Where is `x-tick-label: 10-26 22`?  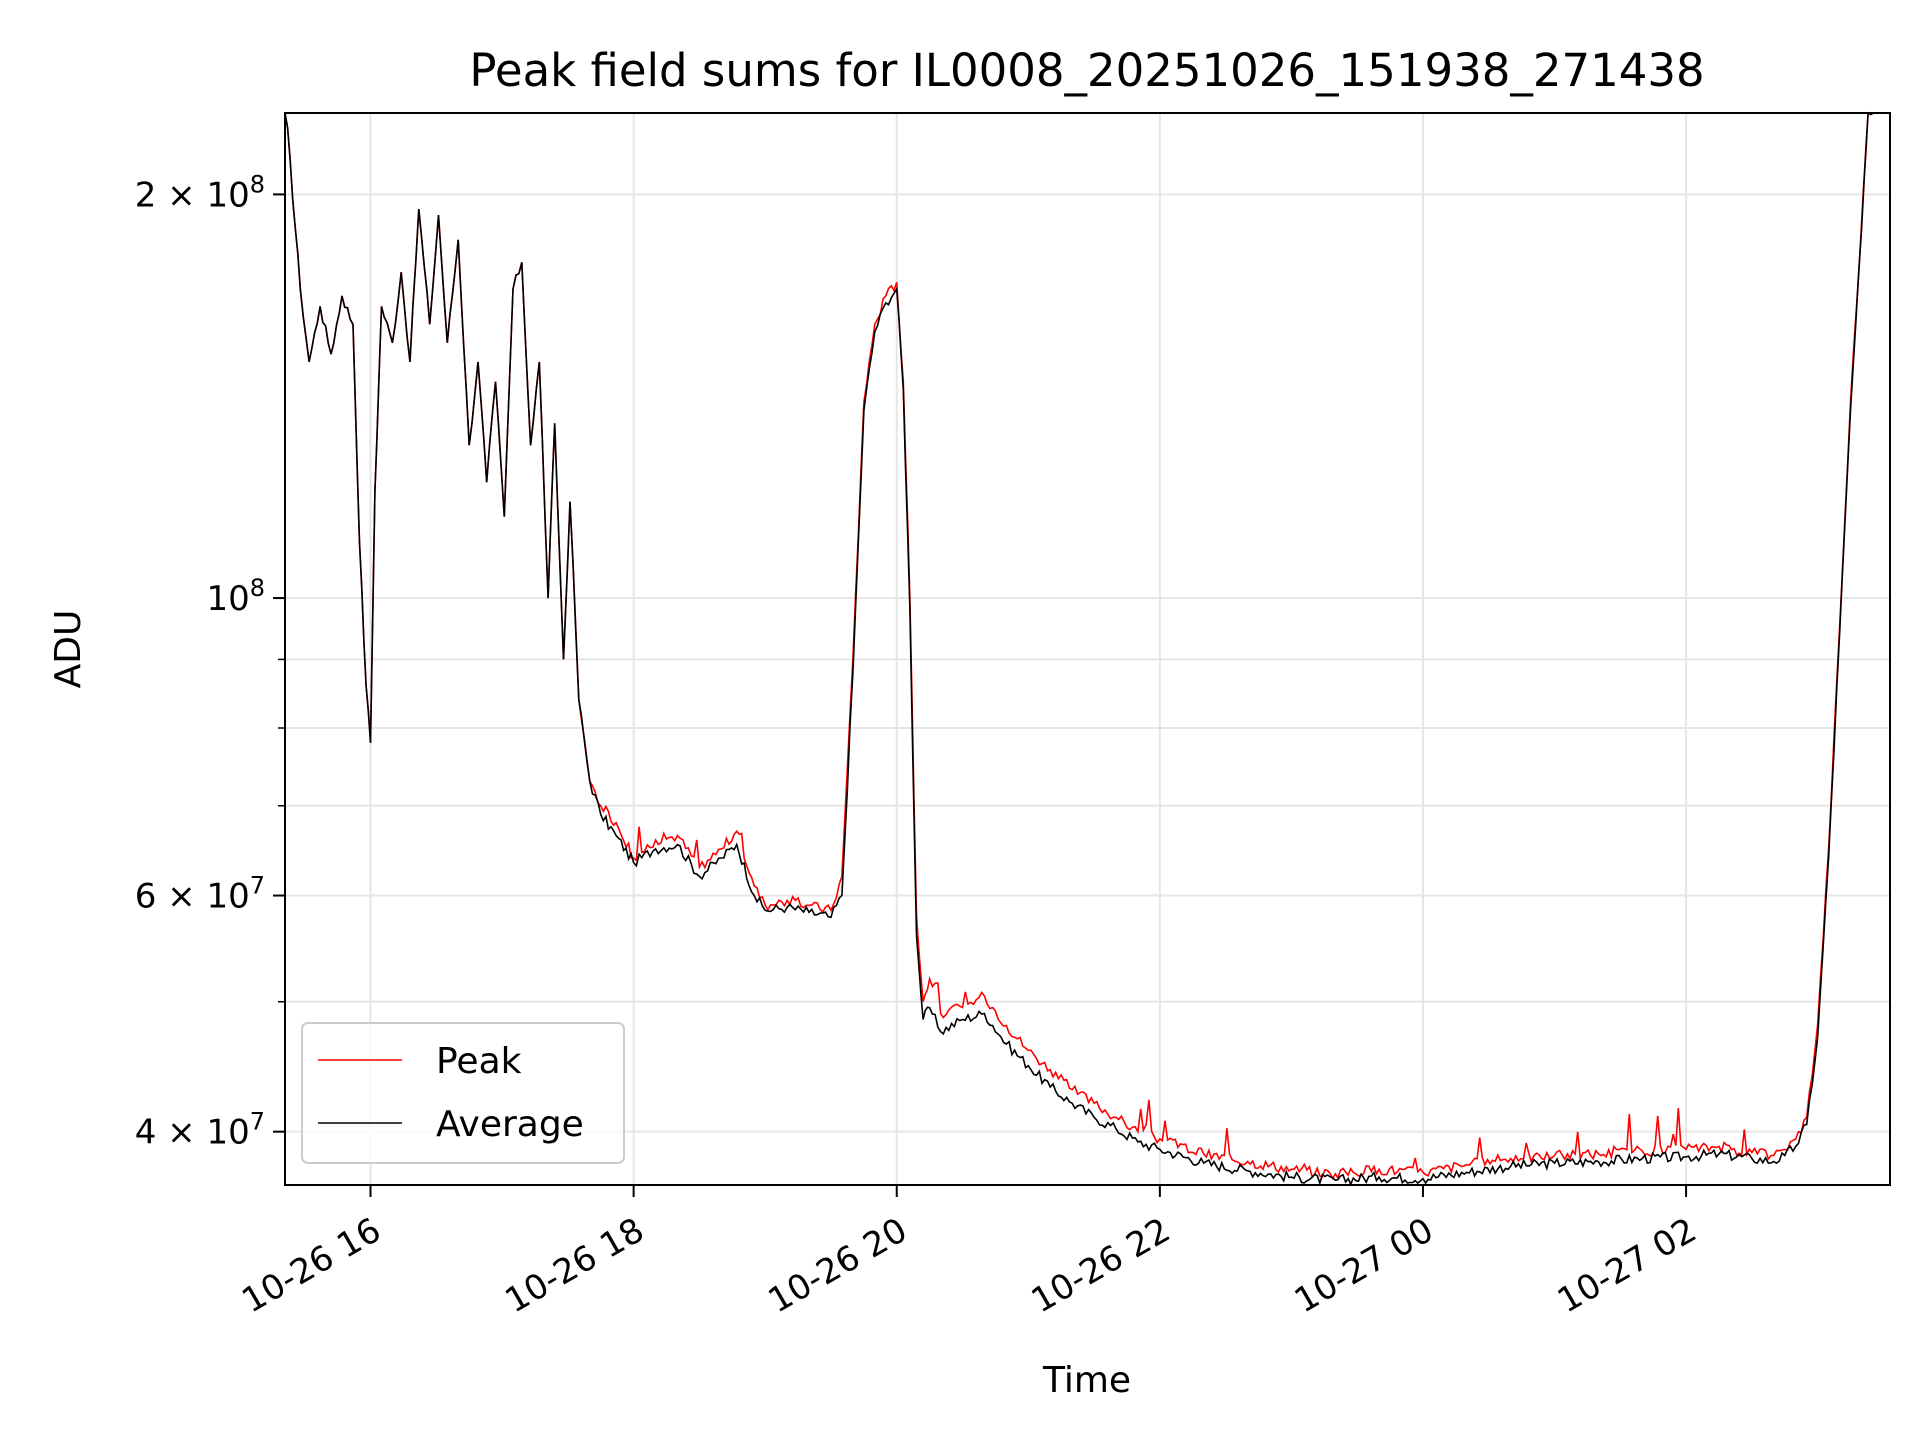
x-tick-label: 10-26 22 is located at coordinates (1101, 1265).